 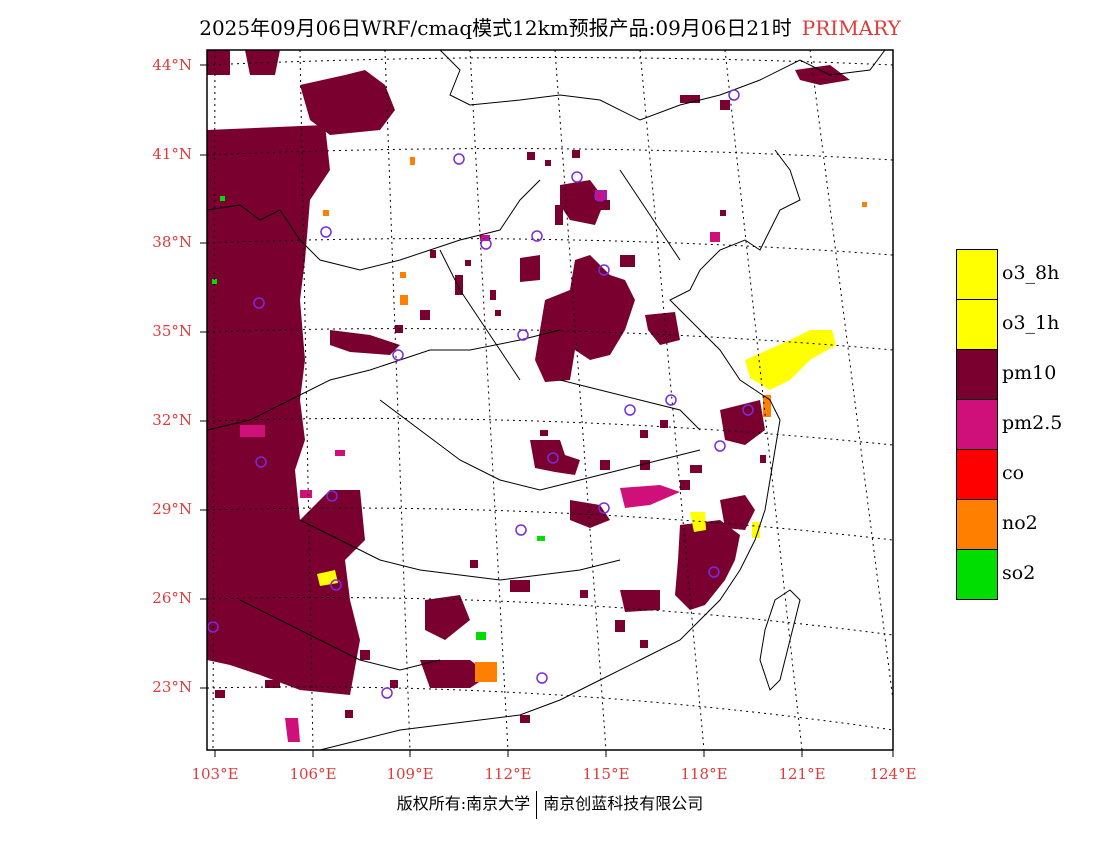 What do you see at coordinates (977, 525) in the screenshot?
I see `legend-swatch-no2` at bounding box center [977, 525].